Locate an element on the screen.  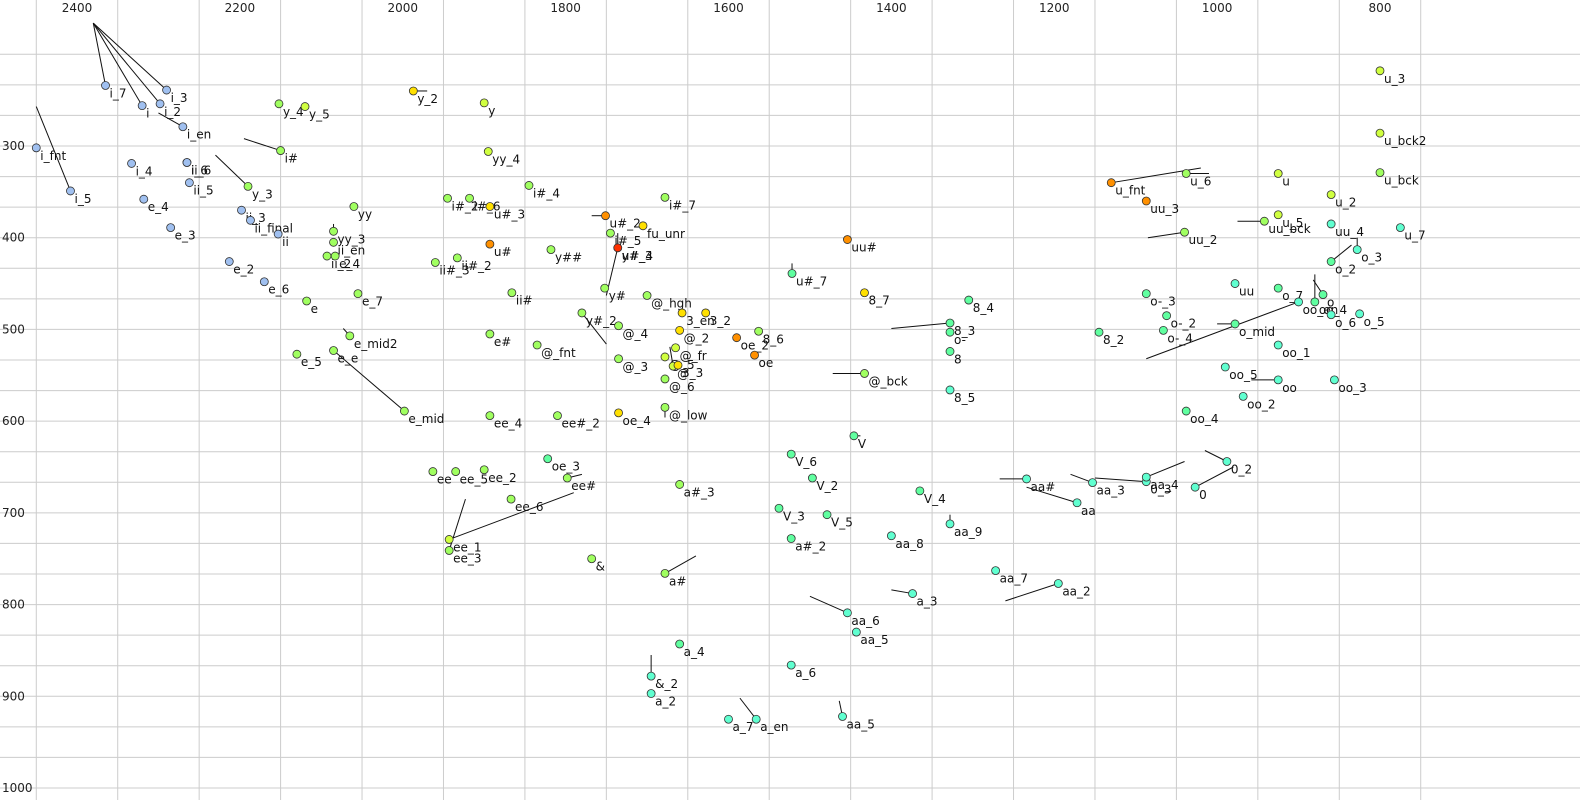
point-label: ee# is located at coordinates (583, 486).